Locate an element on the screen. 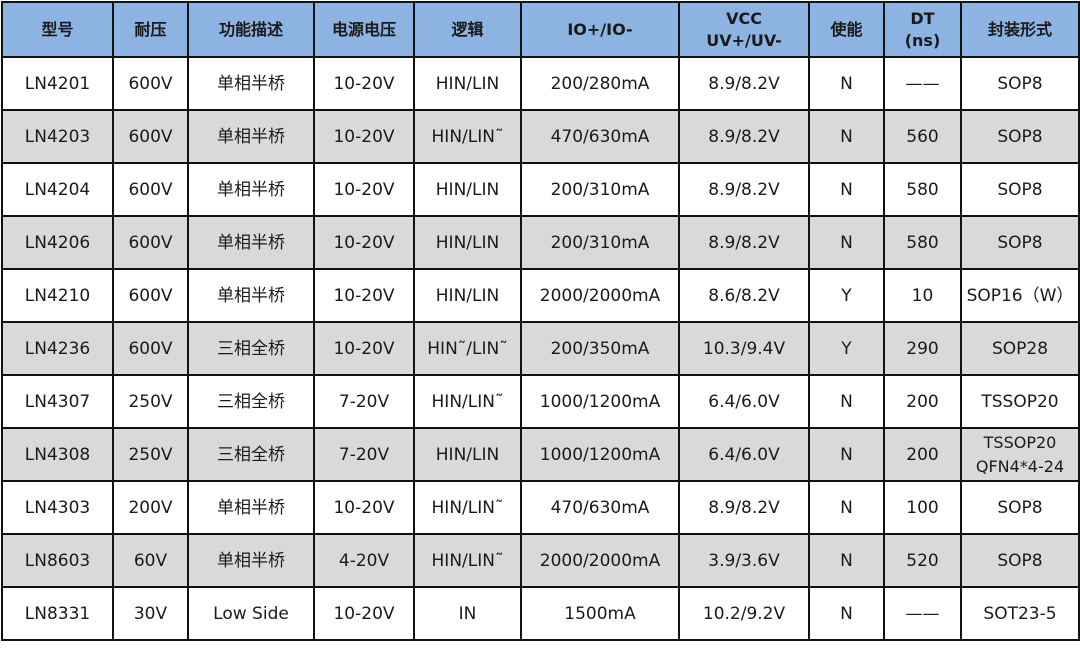  cell-model: LN8331 is located at coordinates (57, 613).